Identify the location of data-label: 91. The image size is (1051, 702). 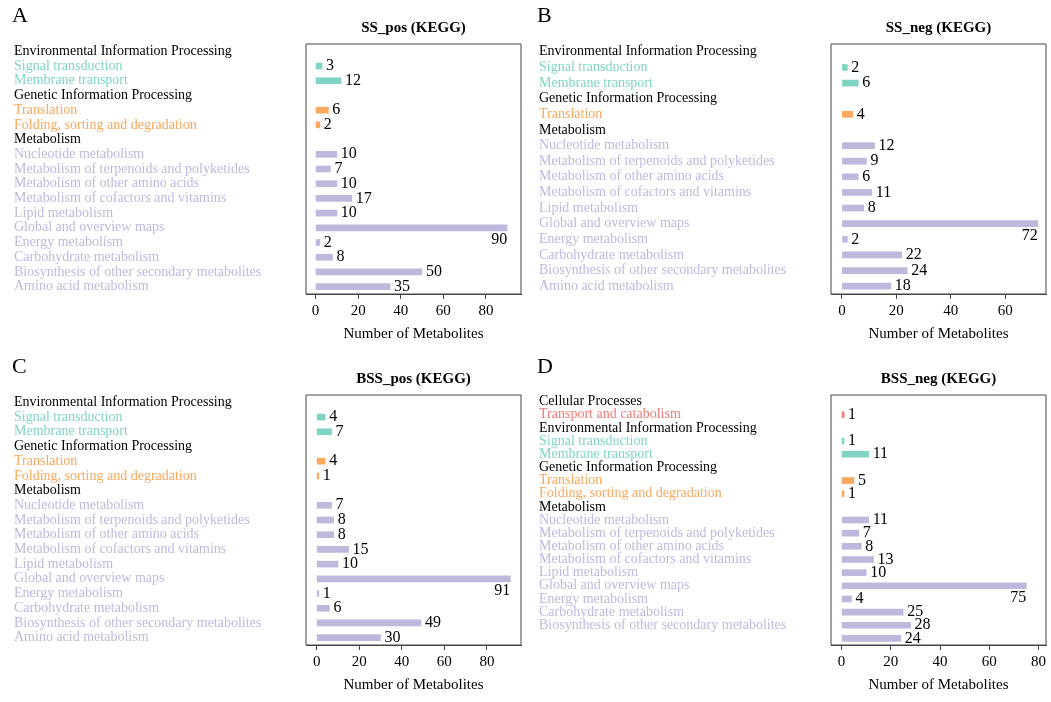
(502, 590).